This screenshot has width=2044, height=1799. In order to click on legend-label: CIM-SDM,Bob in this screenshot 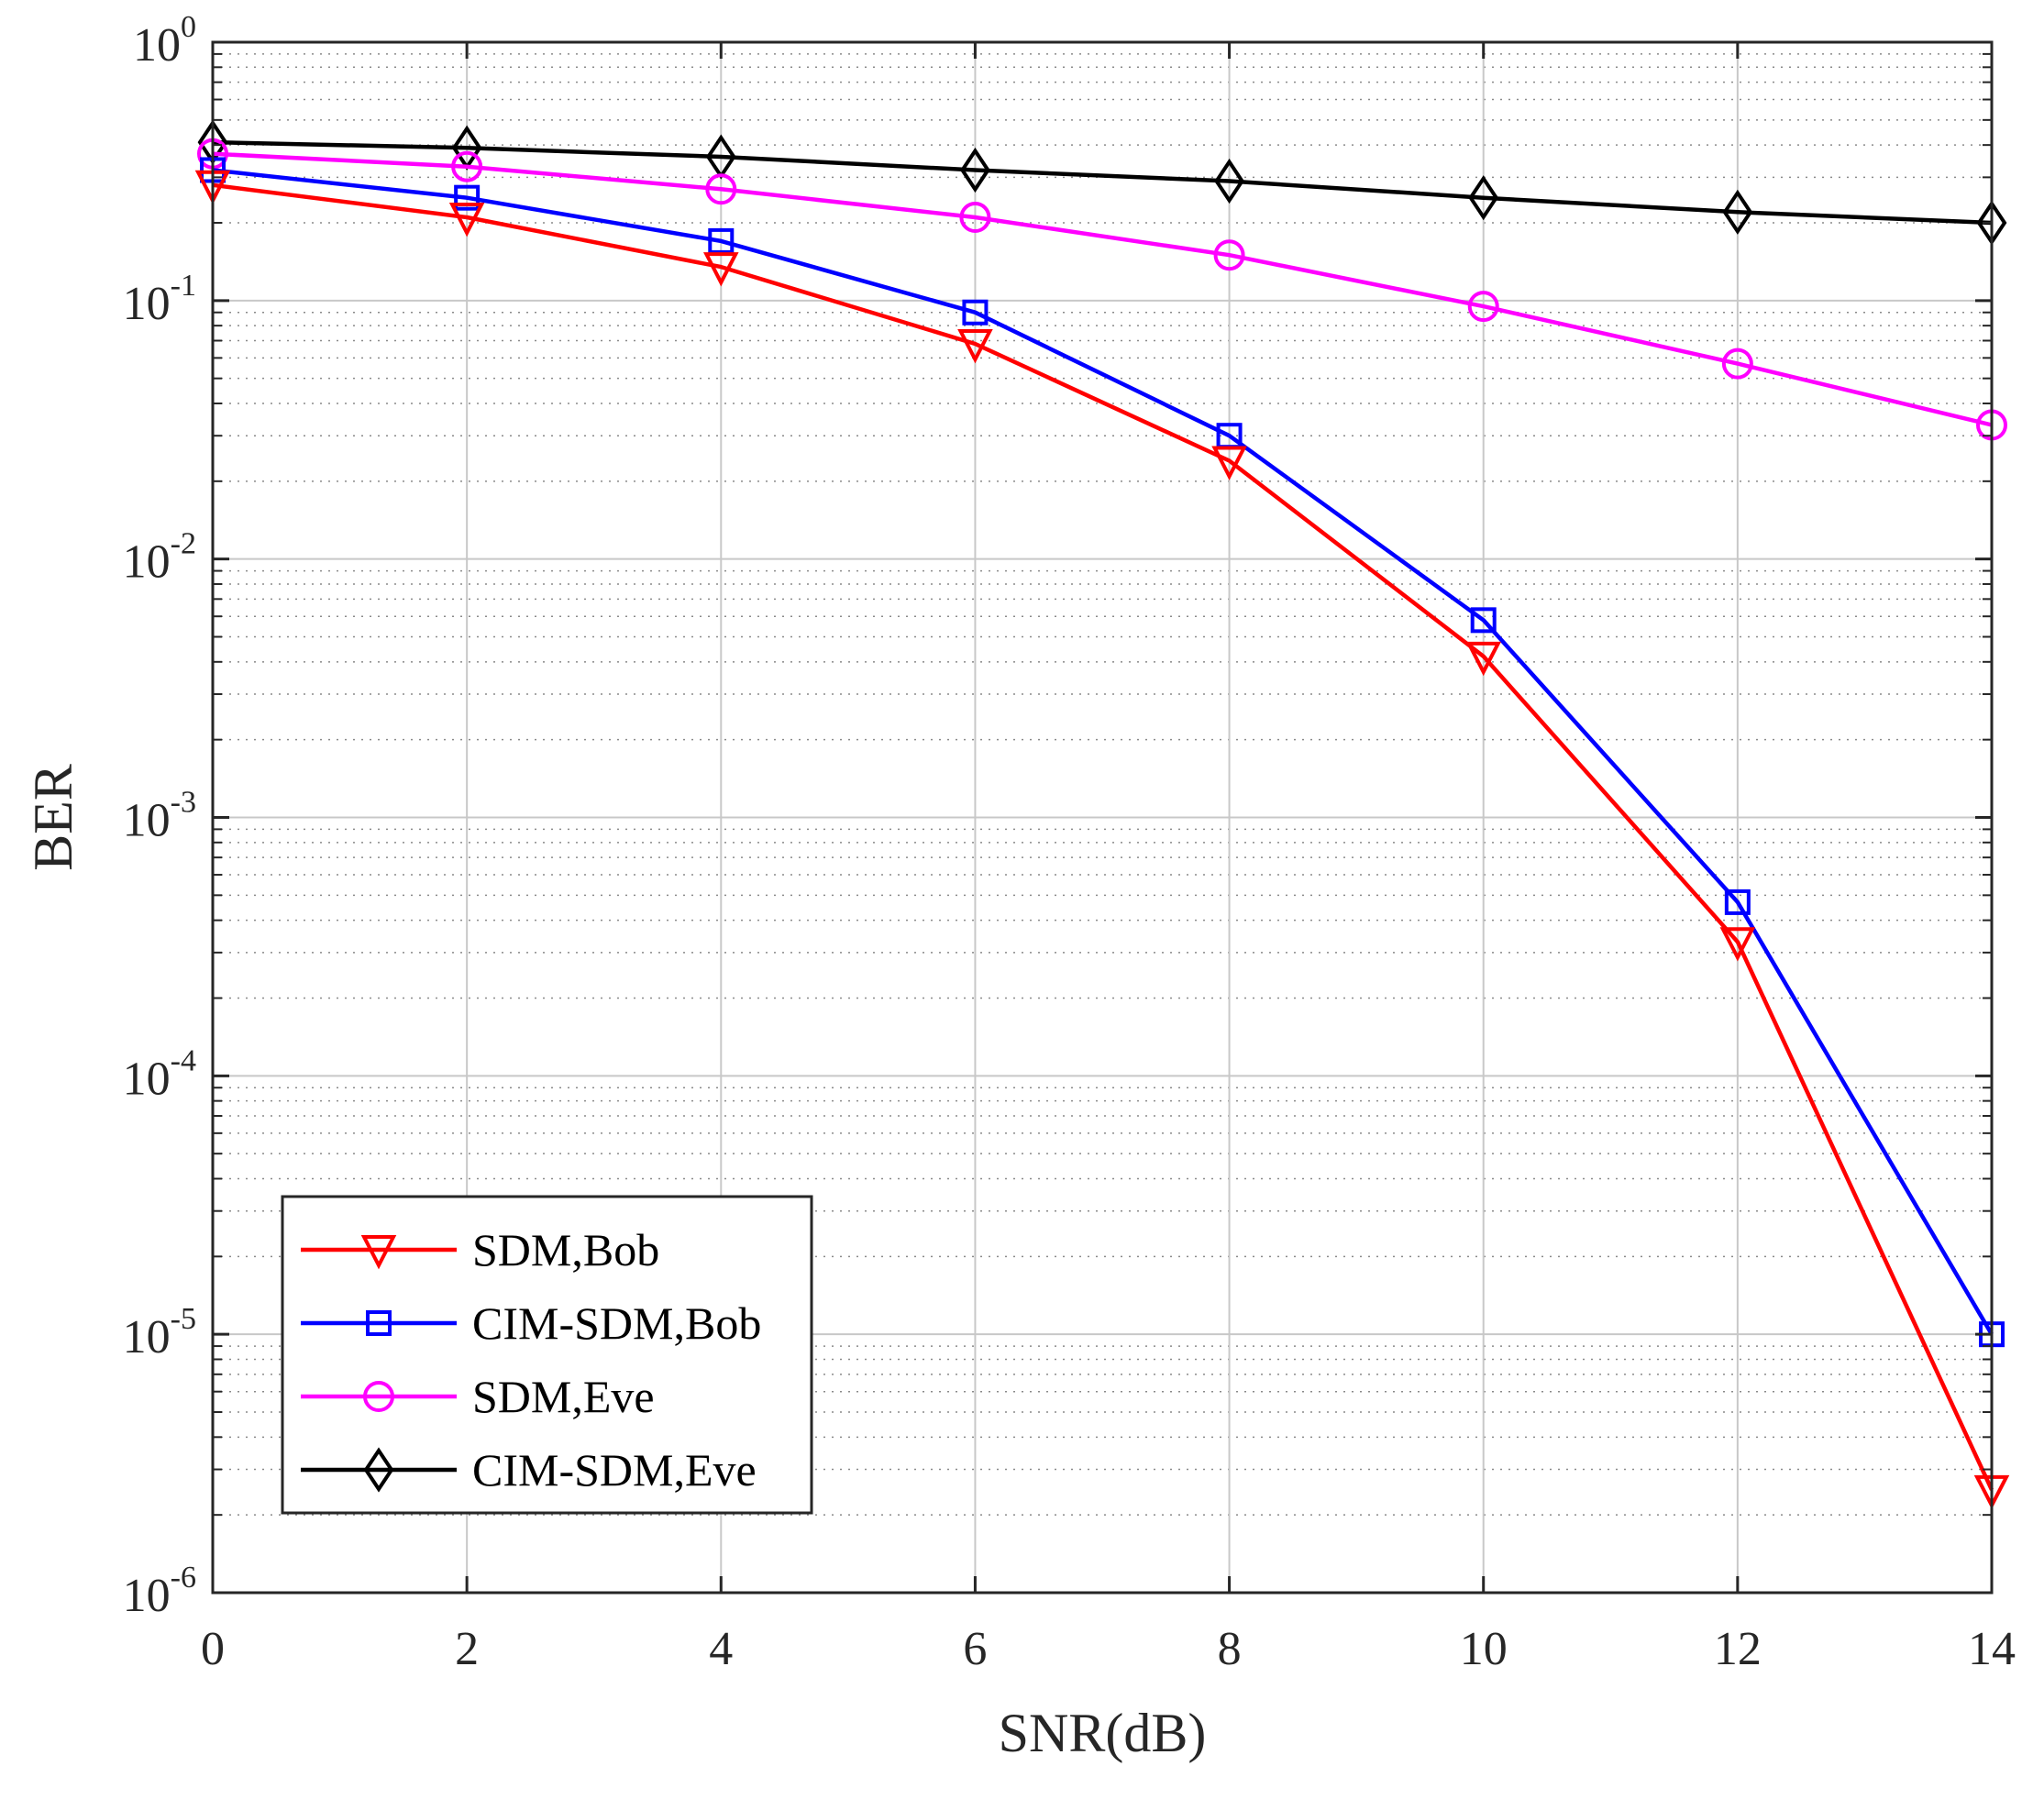, I will do `click(617, 1323)`.